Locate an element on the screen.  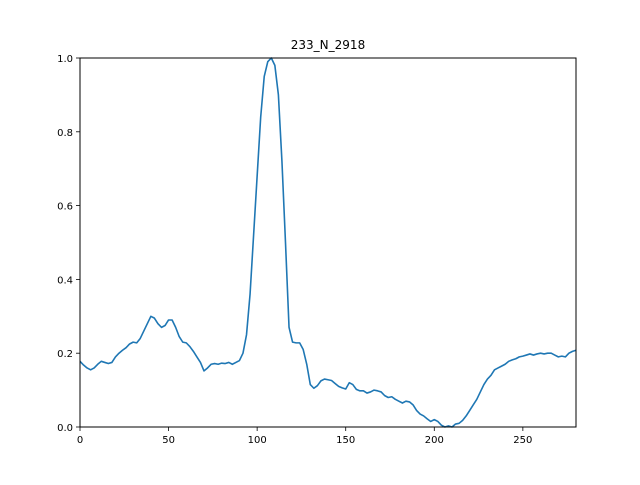
x-tick-label: 250 is located at coordinates (522, 440).